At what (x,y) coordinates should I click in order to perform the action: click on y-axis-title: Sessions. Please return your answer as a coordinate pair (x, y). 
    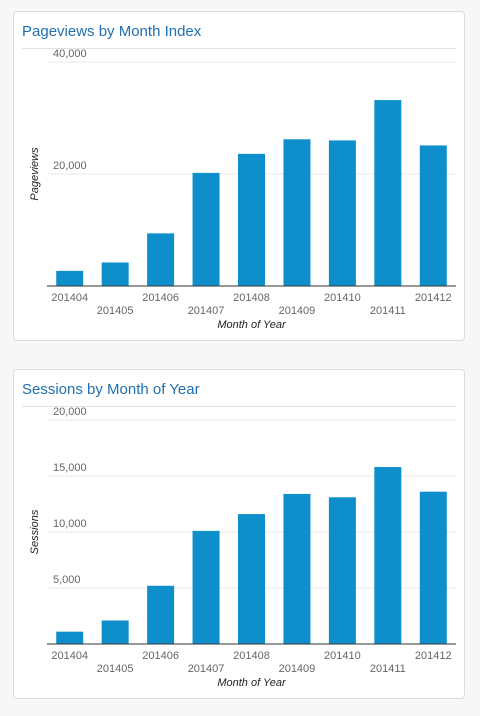
    Looking at the image, I should click on (35, 531).